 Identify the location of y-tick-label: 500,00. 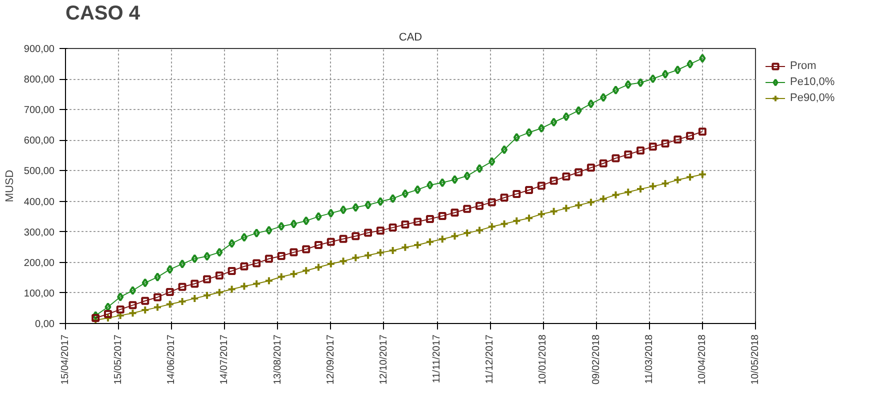
(39, 172).